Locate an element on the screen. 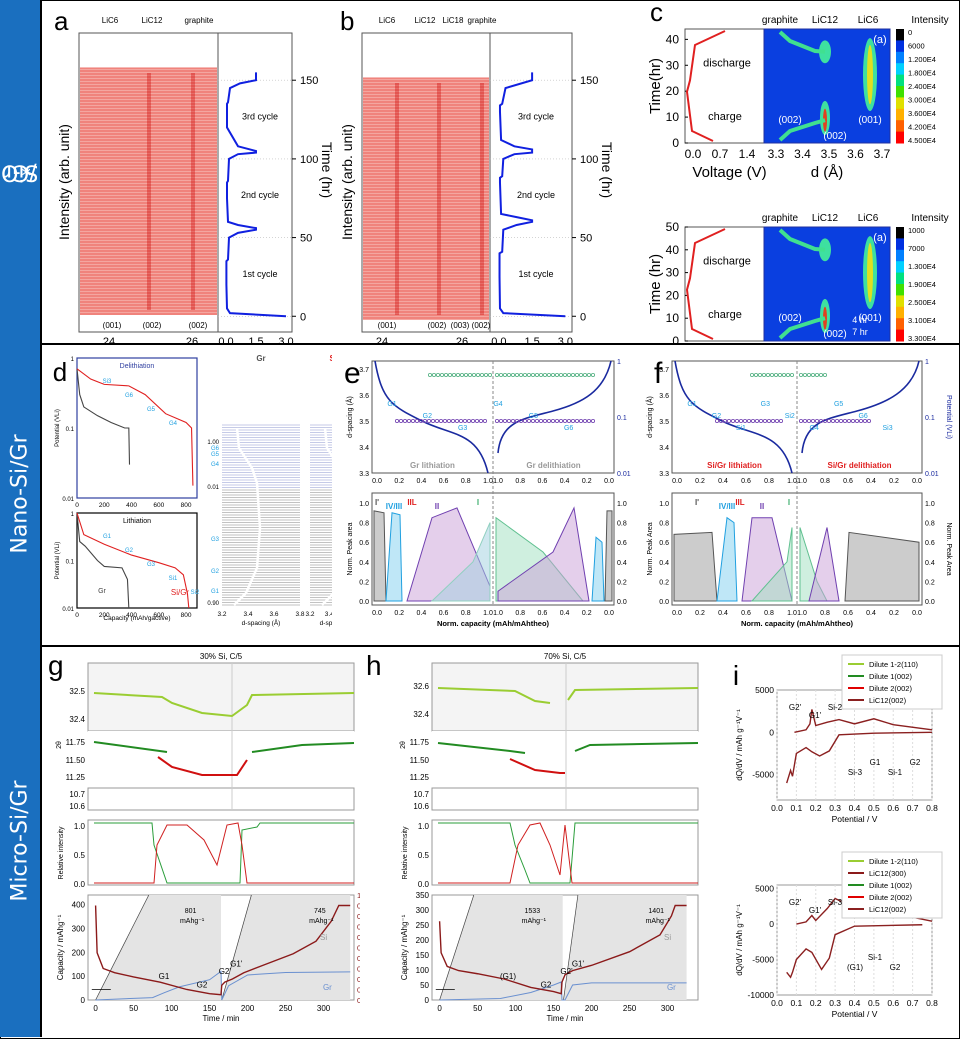 The height and width of the screenshot is (1039, 960). x-tick-label: 0.2 is located at coordinates (587, 481).